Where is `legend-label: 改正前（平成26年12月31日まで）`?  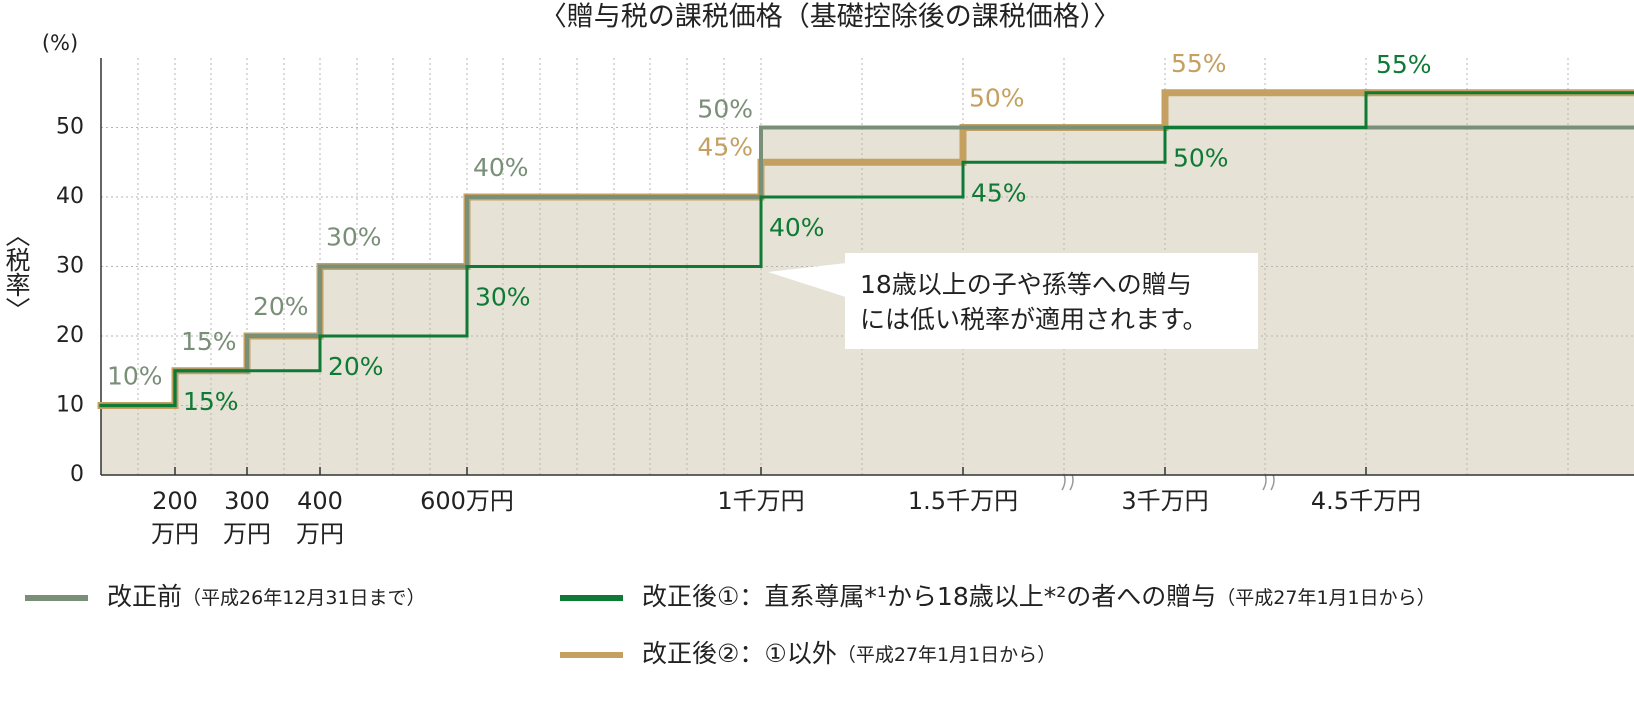 legend-label: 改正前（平成26年12月31日まで） is located at coordinates (266, 596).